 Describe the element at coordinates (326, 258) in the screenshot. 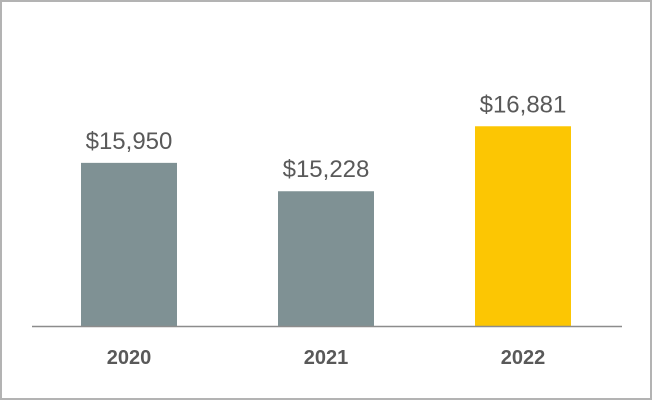

I see `bar-2021` at that location.